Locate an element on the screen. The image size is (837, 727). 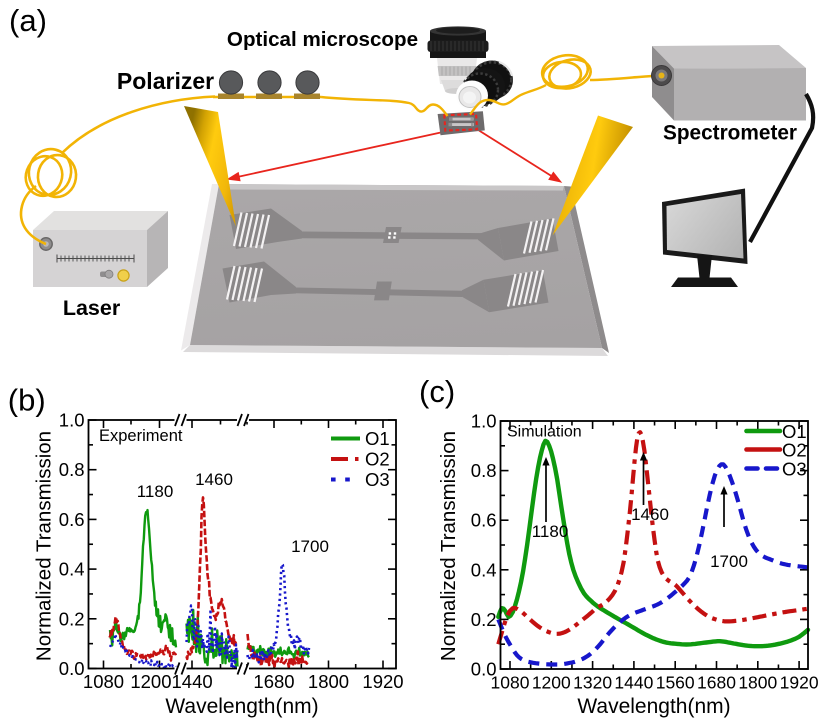
svg-text: 1320 is located at coordinates (592, 683).